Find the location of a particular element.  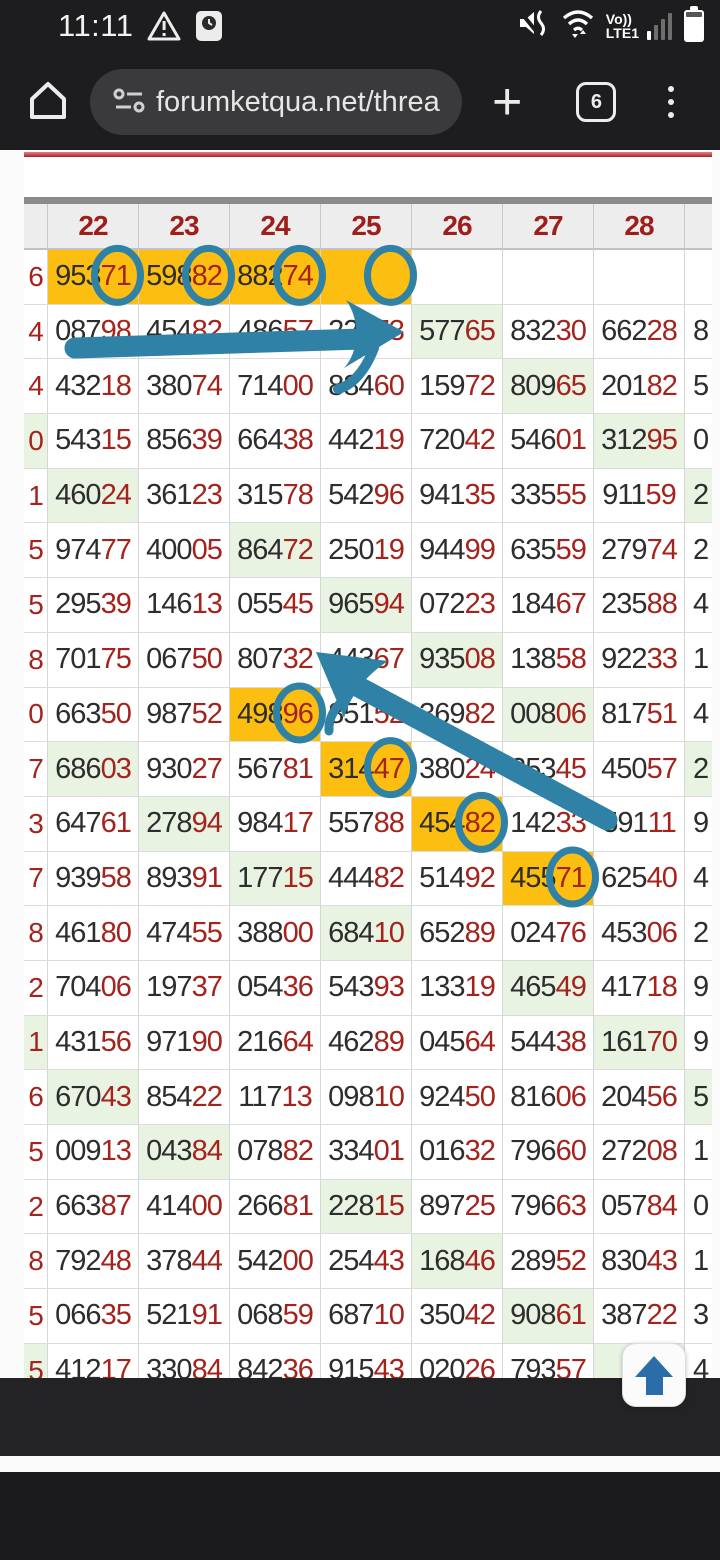

table-cell: 312 95 is located at coordinates (639, 441).